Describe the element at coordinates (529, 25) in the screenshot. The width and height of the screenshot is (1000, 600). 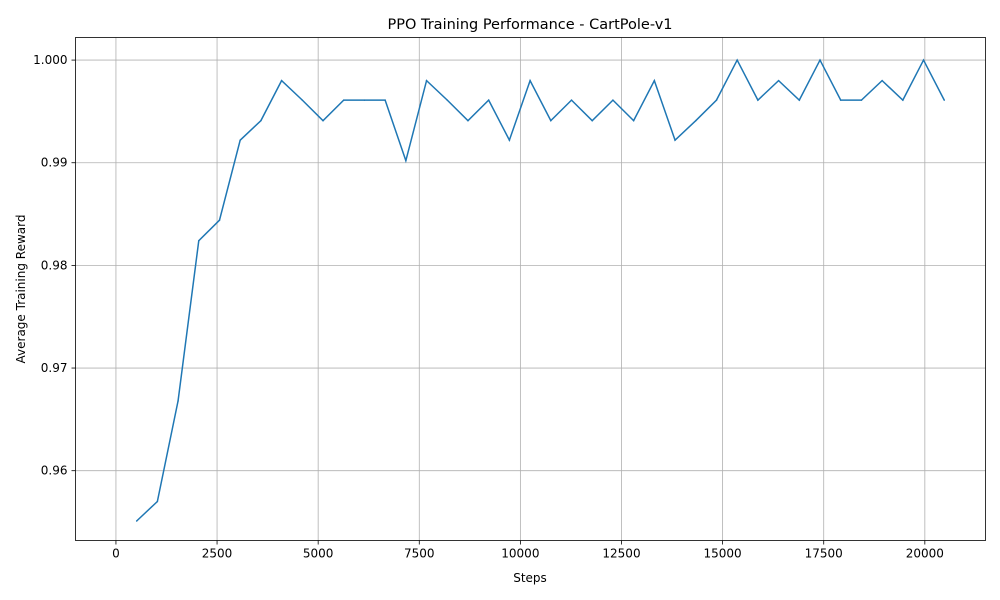
I see `chart-title: PPO Training Performance - CartPole-v1` at that location.